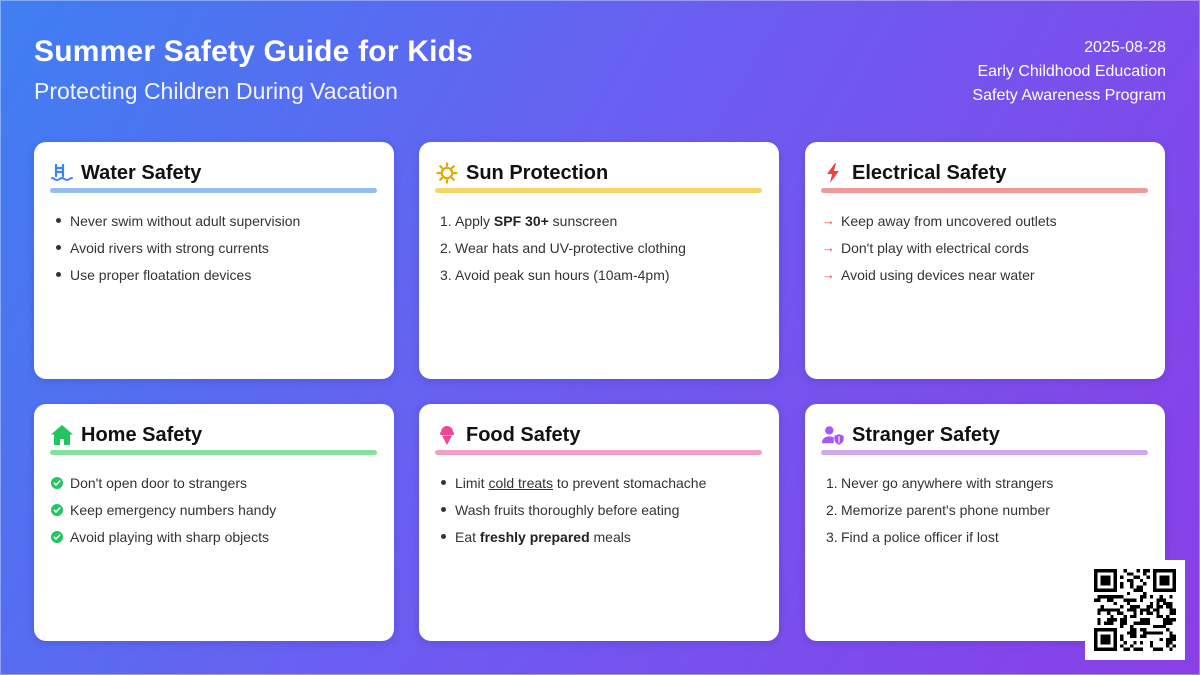 The height and width of the screenshot is (675, 1200). Describe the element at coordinates (213, 536) in the screenshot. I see `list-item: Avoid playing with sharp objects` at that location.